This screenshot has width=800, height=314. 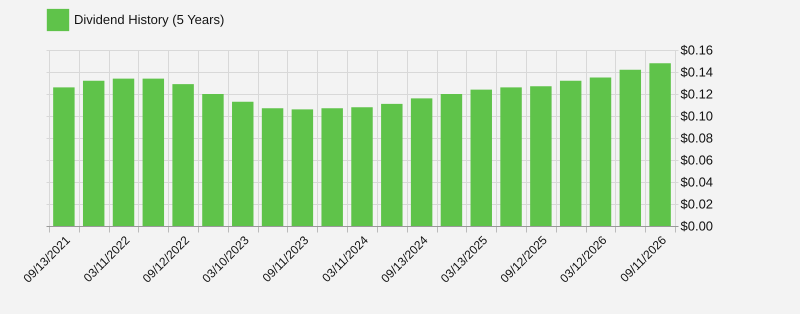 What do you see at coordinates (697, 226) in the screenshot?
I see `y-tick-label: $0.00` at bounding box center [697, 226].